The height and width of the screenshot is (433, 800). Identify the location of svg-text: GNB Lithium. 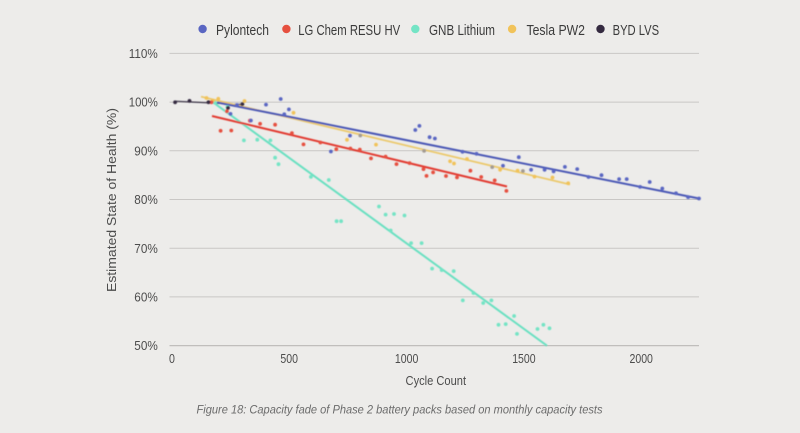
(462, 31).